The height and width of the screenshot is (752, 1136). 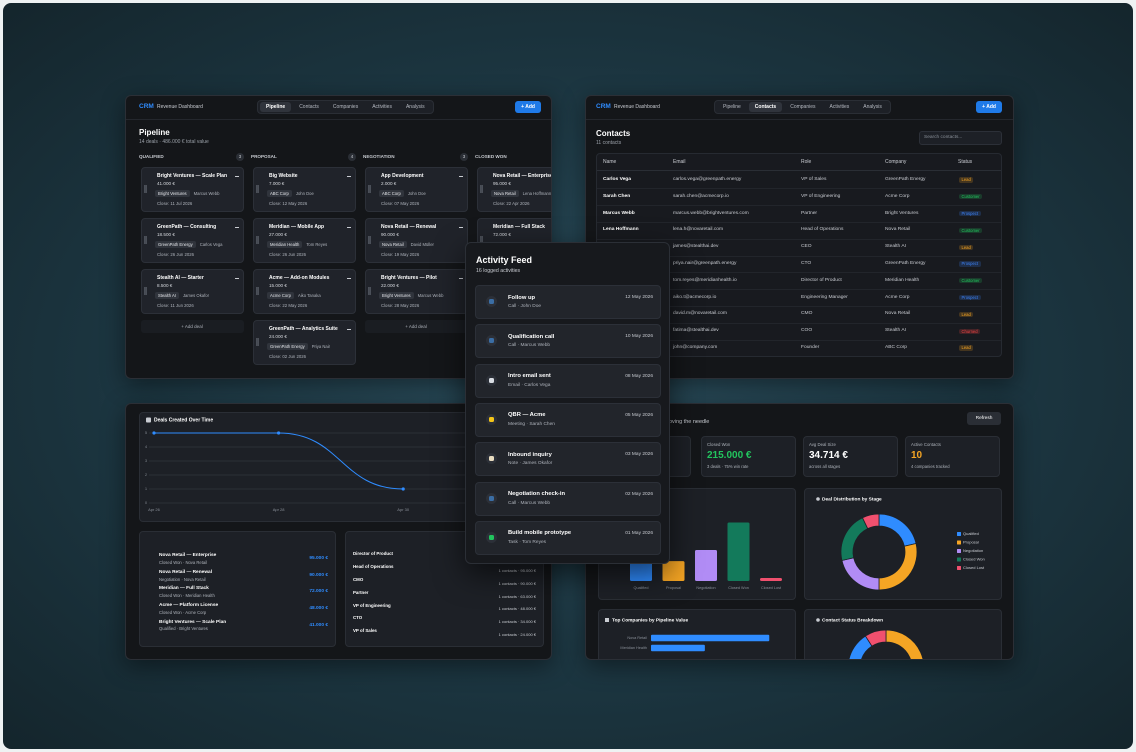 I want to click on row-rule, so click(x=799, y=306).